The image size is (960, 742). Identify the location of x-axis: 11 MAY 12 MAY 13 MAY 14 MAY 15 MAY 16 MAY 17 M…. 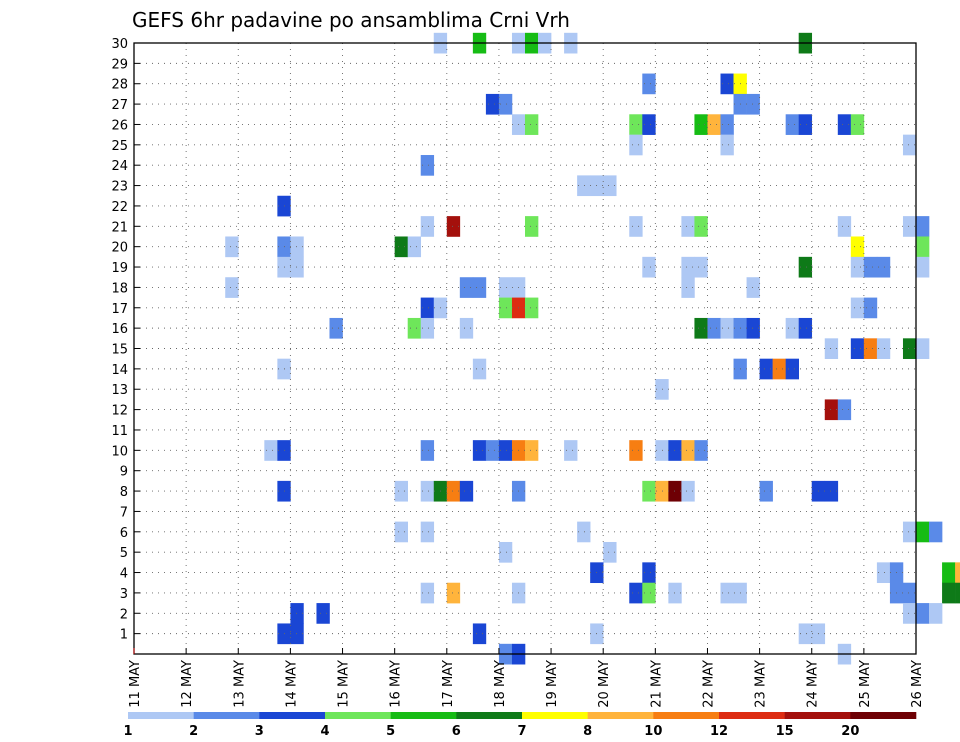
(526, 678).